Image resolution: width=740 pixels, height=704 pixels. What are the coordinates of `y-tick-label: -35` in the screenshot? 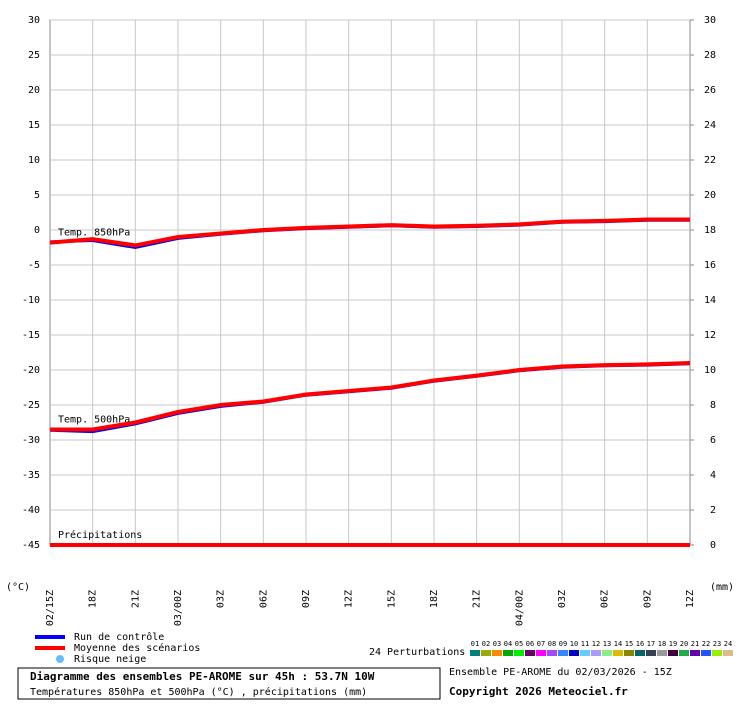 It's located at (31, 475).